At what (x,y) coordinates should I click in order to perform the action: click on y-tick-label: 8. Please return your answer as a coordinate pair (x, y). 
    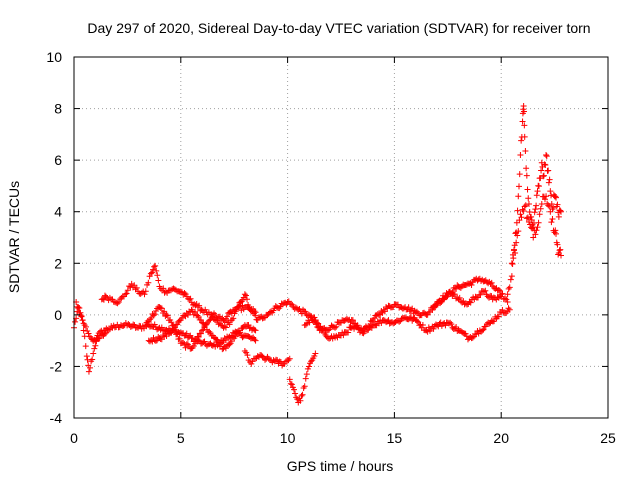
    Looking at the image, I should click on (58, 109).